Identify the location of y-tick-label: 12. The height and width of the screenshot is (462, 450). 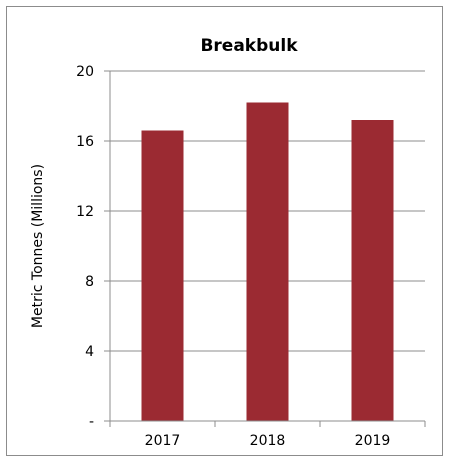
(85, 212).